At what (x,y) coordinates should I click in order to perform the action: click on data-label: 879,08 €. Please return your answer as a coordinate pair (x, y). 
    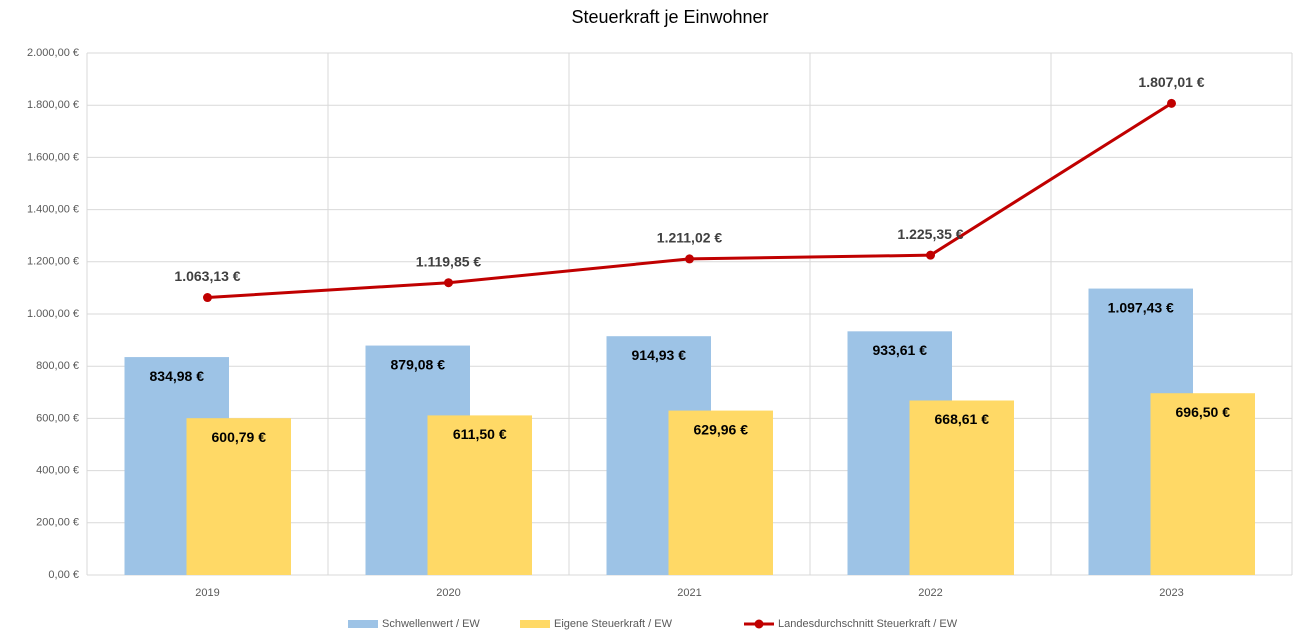
    Looking at the image, I should click on (418, 364).